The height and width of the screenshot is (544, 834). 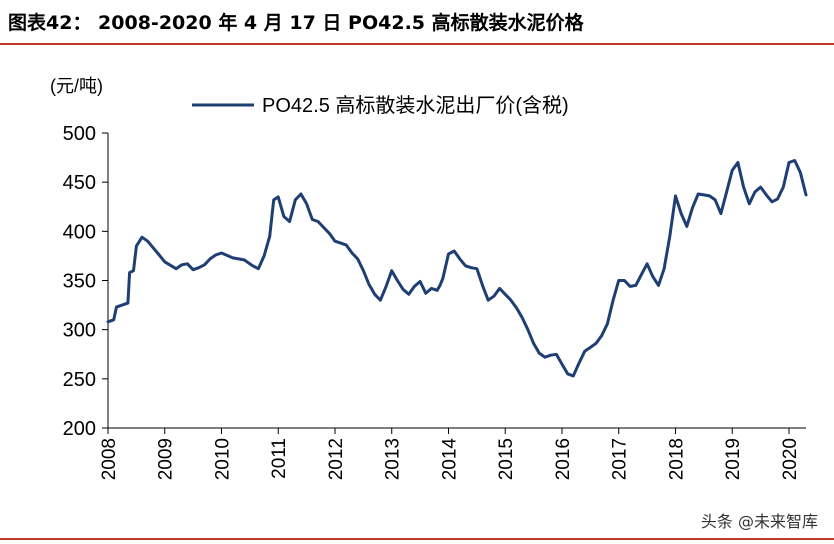 What do you see at coordinates (79, 331) in the screenshot?
I see `y-tick-label: 300` at bounding box center [79, 331].